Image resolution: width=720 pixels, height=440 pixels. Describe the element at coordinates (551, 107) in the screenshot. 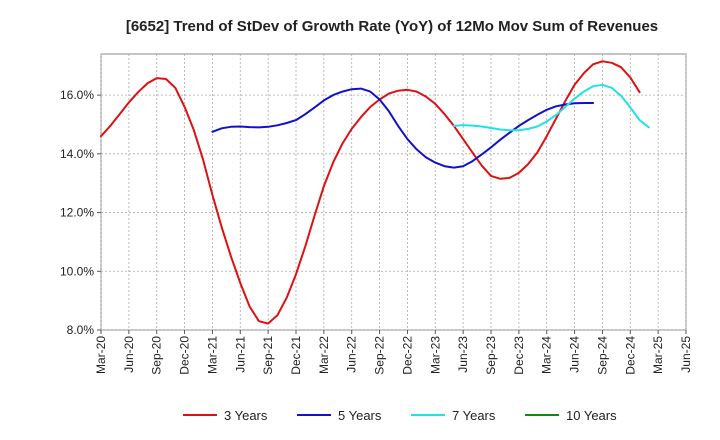

I see `series-line-7-years` at that location.